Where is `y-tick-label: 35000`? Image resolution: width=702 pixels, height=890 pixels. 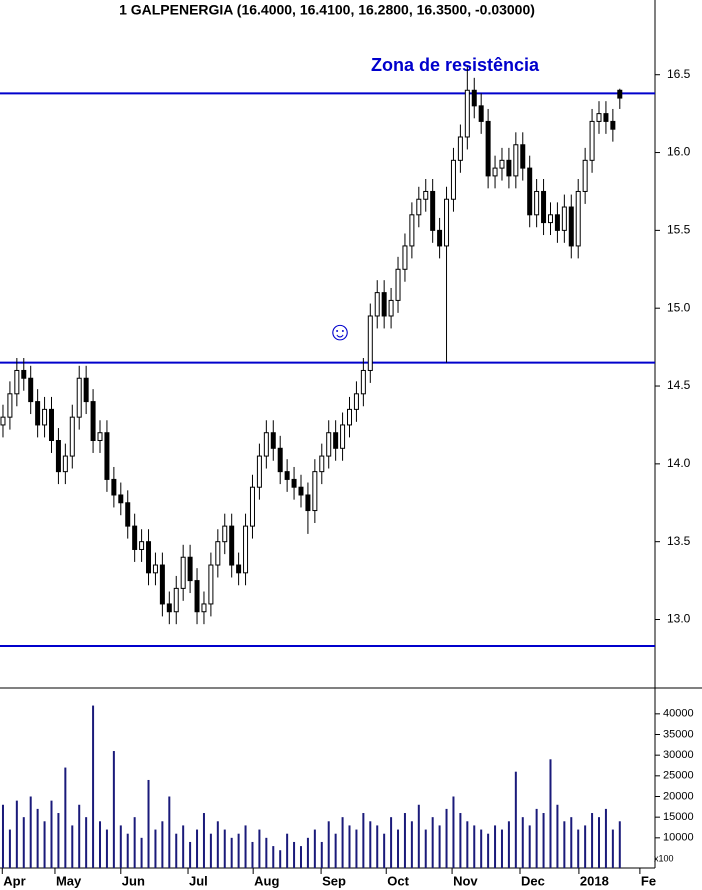 y-tick-label: 35000 is located at coordinates (678, 734).